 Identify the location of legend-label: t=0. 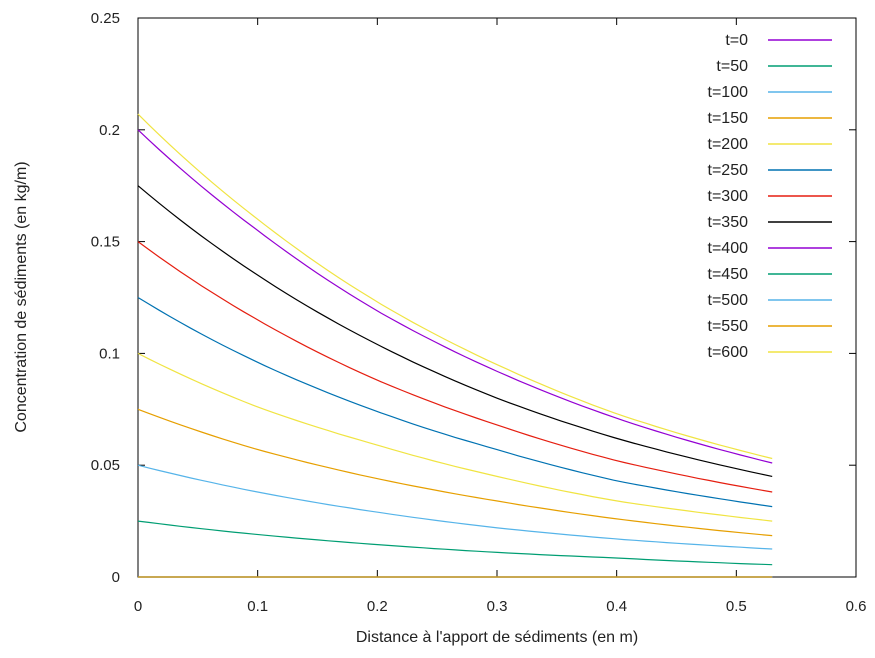
(736, 40).